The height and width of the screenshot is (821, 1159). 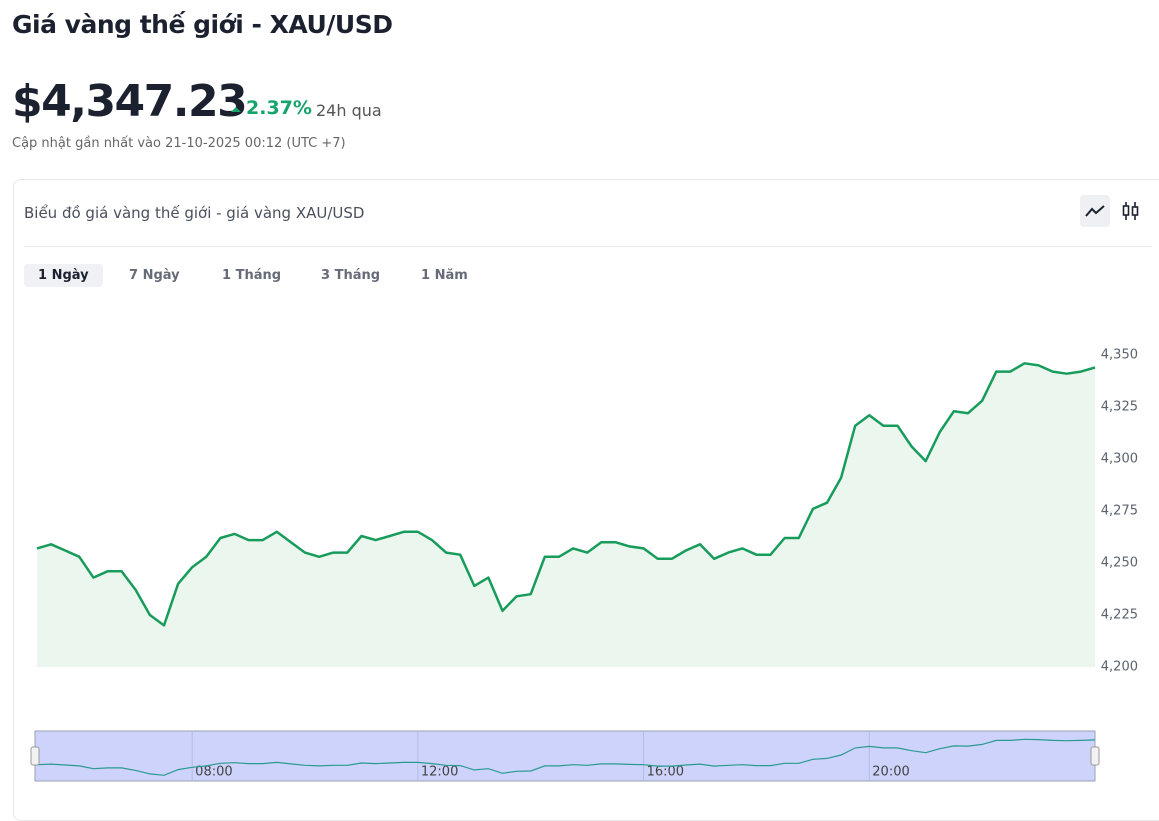 I want to click on range-tab: 7 Ngày, so click(x=154, y=275).